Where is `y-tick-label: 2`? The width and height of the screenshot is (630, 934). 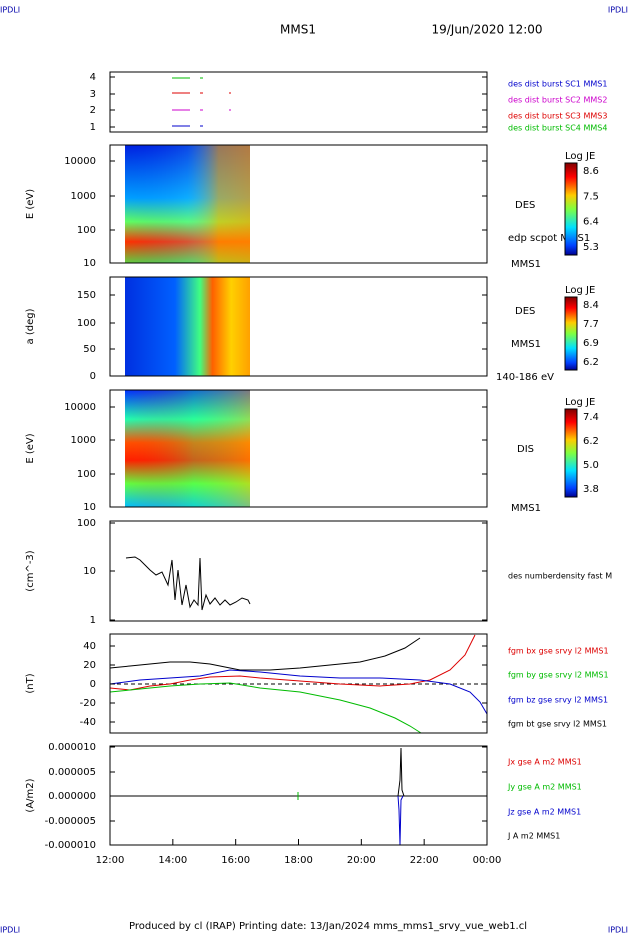
y-tick-label: 2 is located at coordinates (93, 110).